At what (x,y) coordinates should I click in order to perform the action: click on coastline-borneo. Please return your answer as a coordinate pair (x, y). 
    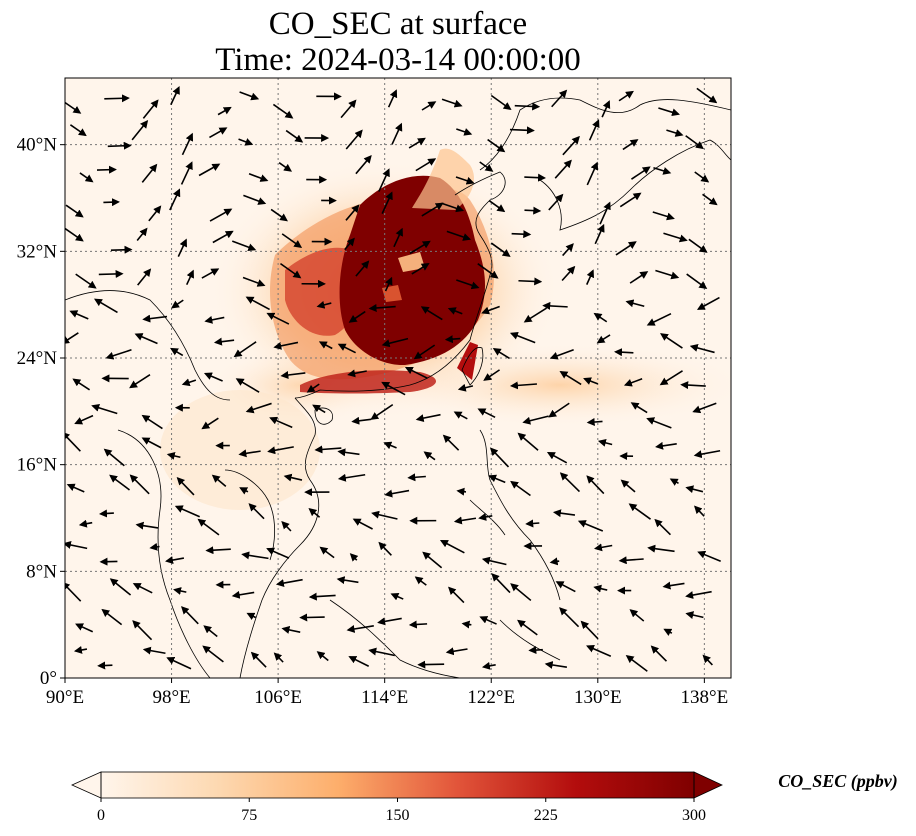
    Looking at the image, I should click on (445, 638).